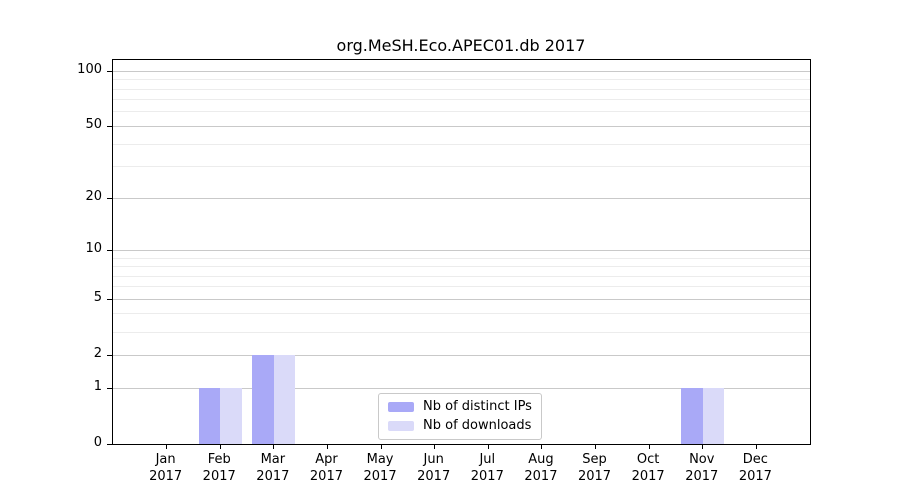  What do you see at coordinates (487, 468) in the screenshot?
I see `x-tick-label: Jul 2017` at bounding box center [487, 468].